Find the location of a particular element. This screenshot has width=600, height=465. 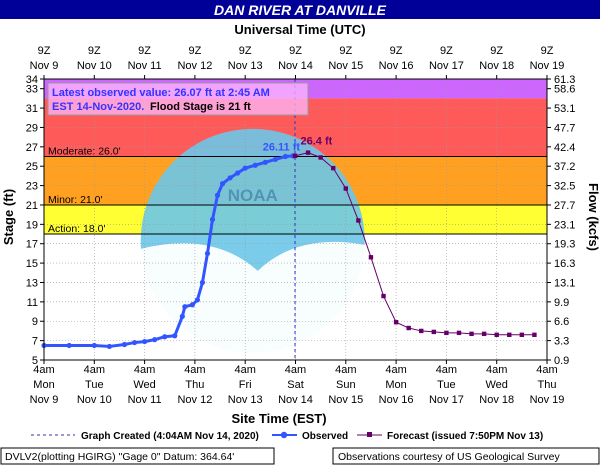

x-date-label-1: Nov 10 is located at coordinates (94, 400).